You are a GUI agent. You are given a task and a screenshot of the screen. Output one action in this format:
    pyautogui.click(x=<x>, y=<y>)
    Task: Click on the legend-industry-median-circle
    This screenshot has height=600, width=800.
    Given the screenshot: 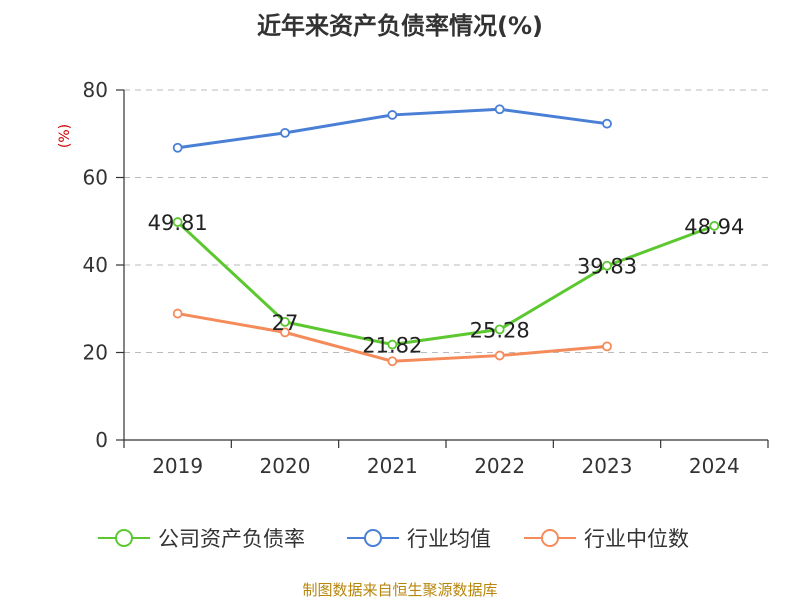 What is the action you would take?
    pyautogui.click(x=550, y=538)
    